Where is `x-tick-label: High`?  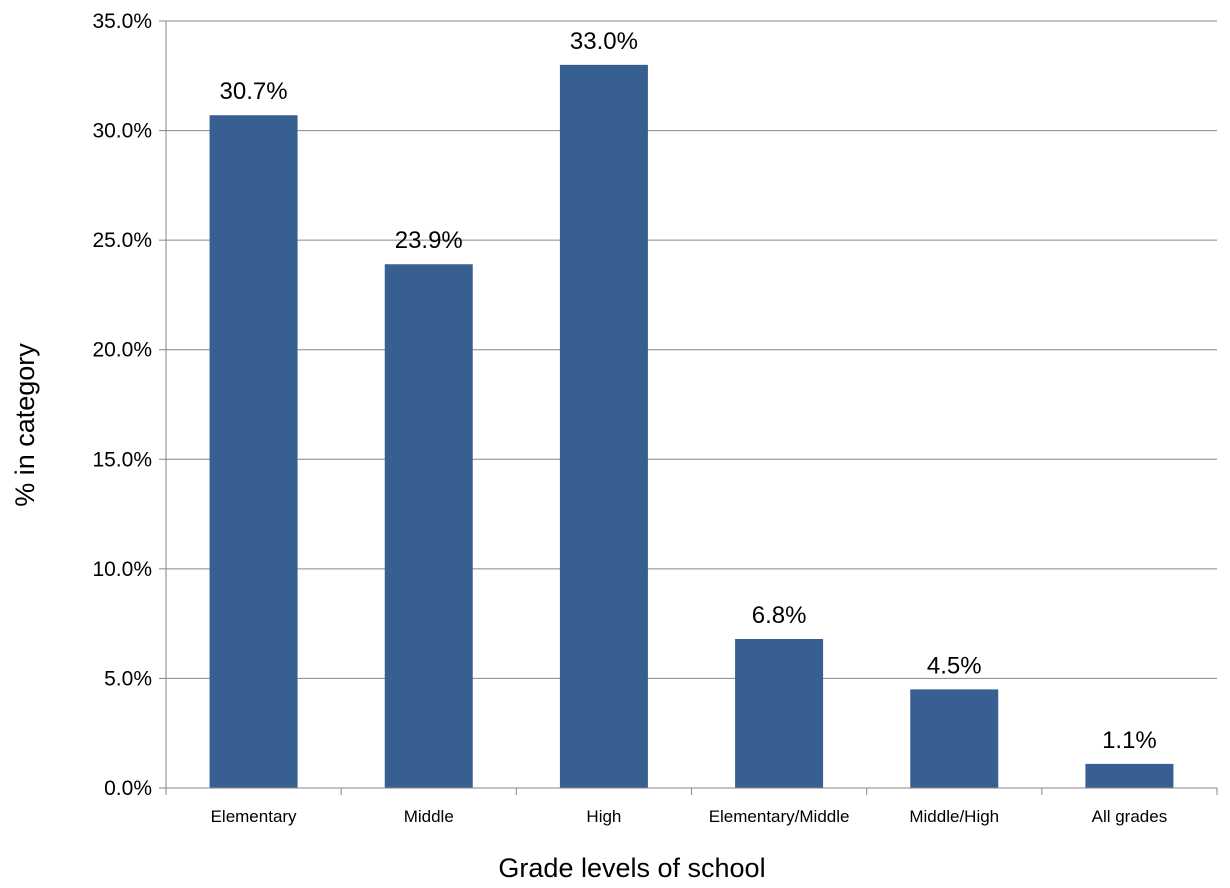
x-tick-label: High is located at coordinates (603, 816).